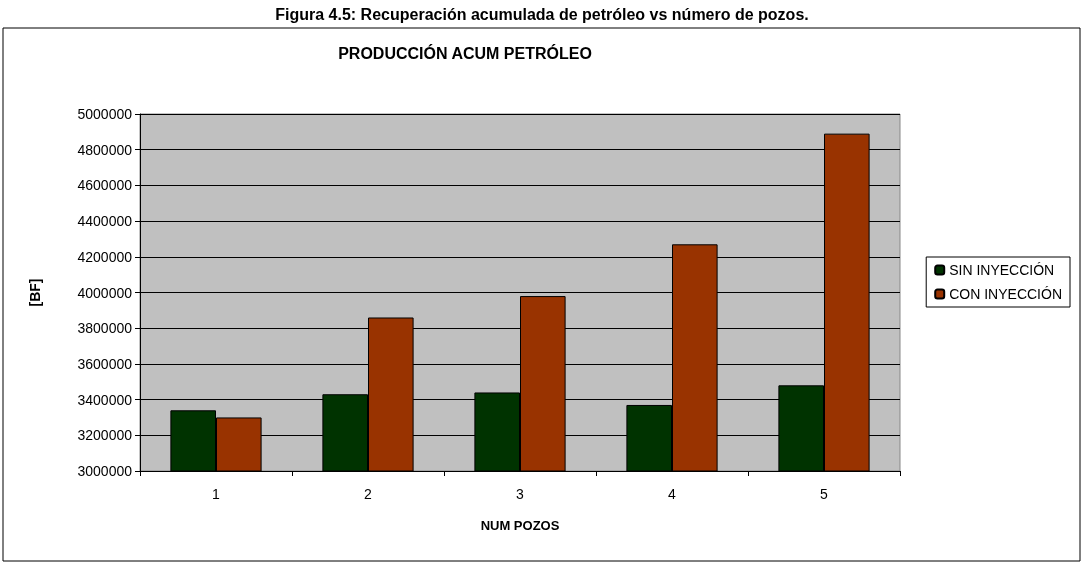  I want to click on y-tick-label: 3600000, so click(105, 363).